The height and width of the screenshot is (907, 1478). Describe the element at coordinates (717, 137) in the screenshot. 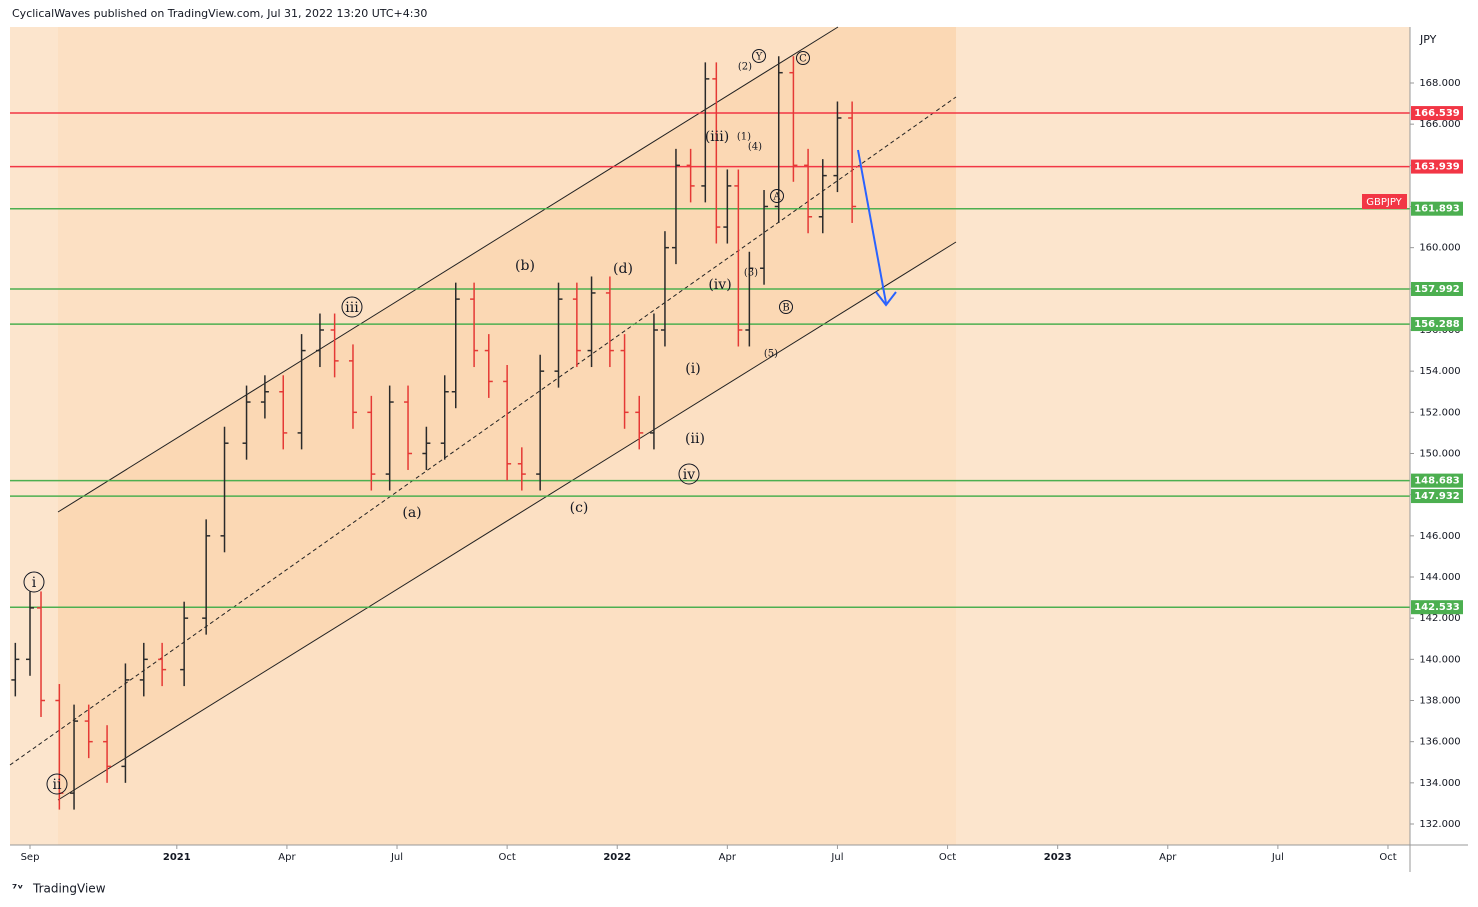

I see `wave-label: (iii)` at that location.